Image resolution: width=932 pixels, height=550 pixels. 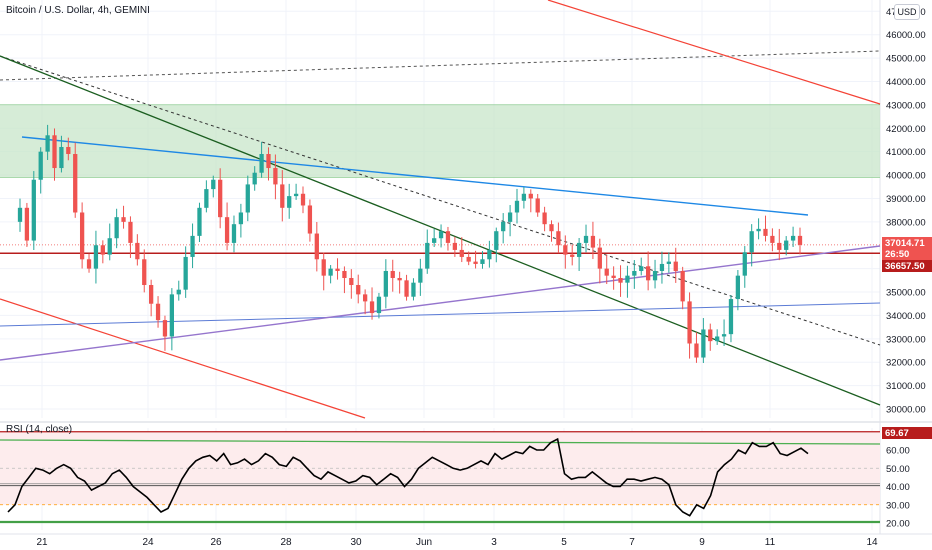 What do you see at coordinates (440, 442) in the screenshot?
I see `rsi-resistance-trend` at bounding box center [440, 442].